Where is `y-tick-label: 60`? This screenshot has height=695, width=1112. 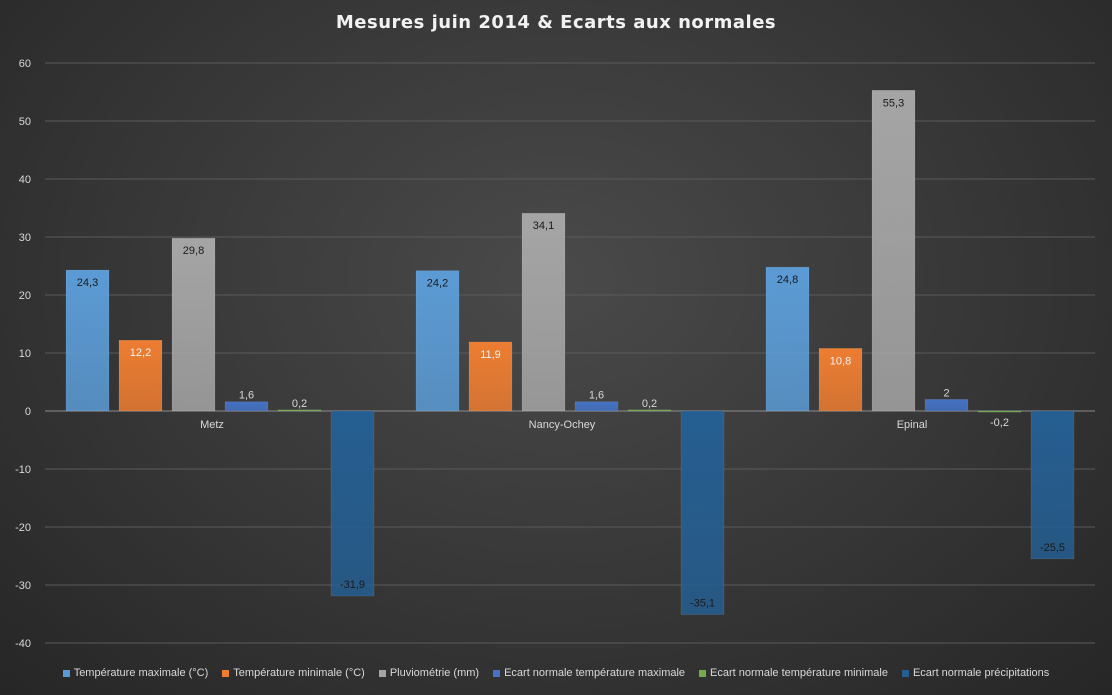 y-tick-label: 60 is located at coordinates (25, 64).